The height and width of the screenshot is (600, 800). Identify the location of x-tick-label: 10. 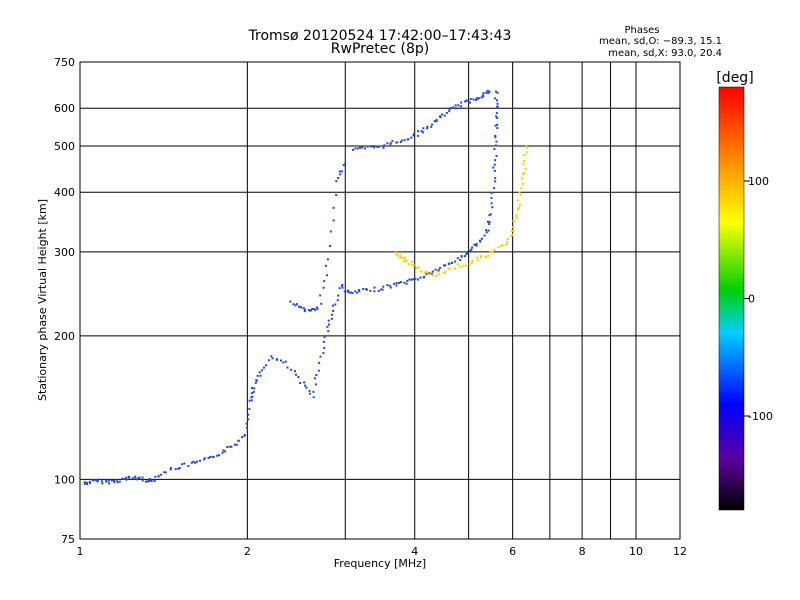
(636, 551).